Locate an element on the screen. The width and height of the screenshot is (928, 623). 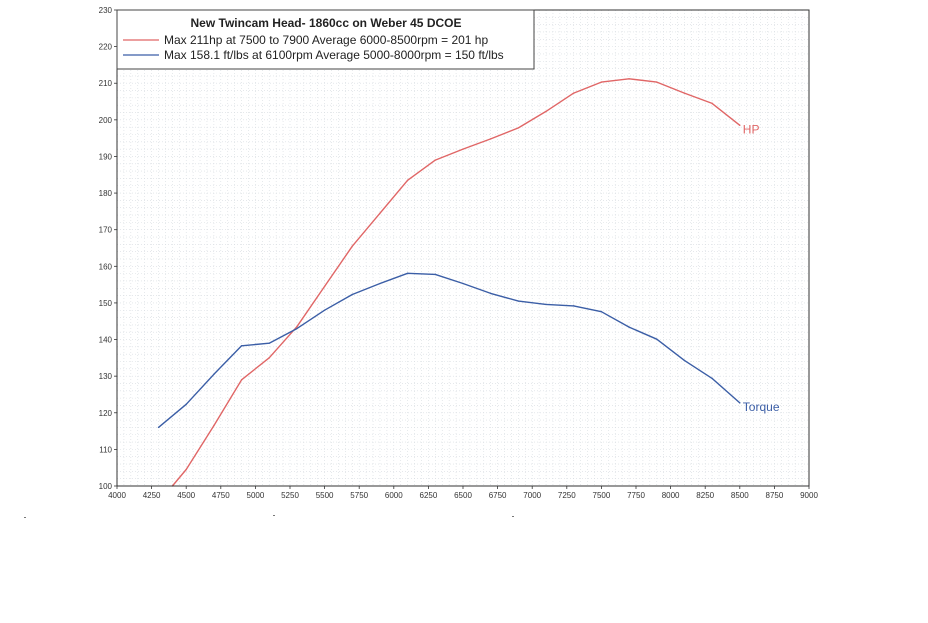
x-tick-label: 4750 is located at coordinates (221, 495).